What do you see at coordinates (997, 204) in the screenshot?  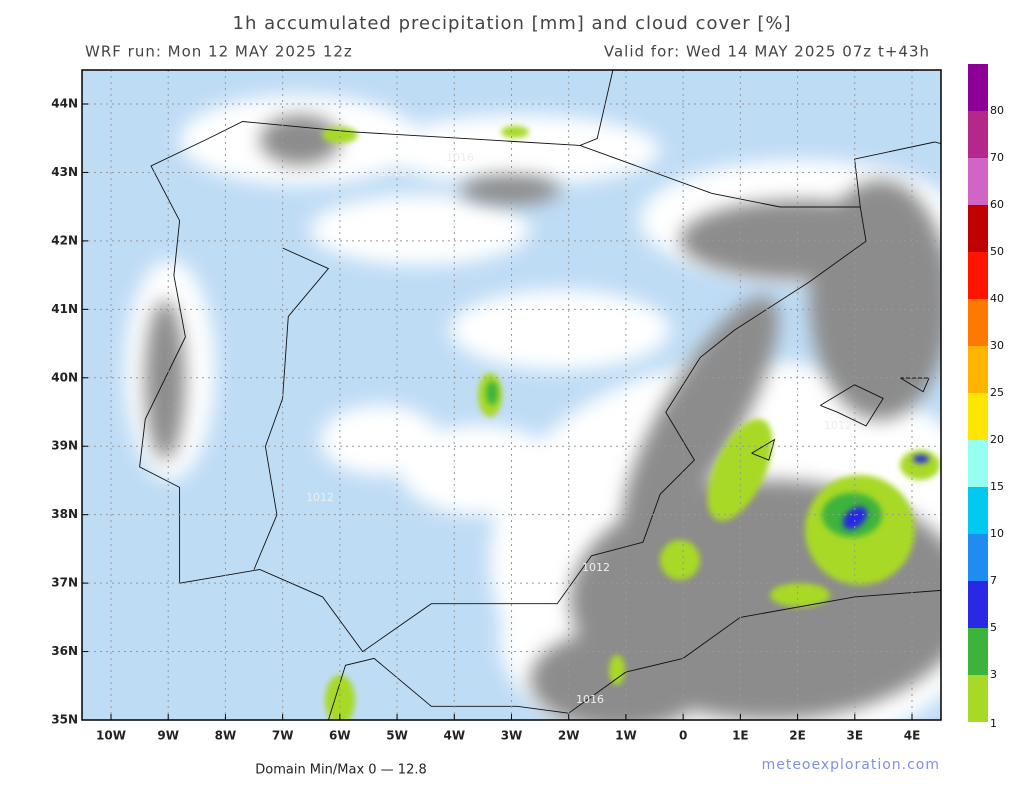 I see `colorbar-label: 60` at bounding box center [997, 204].